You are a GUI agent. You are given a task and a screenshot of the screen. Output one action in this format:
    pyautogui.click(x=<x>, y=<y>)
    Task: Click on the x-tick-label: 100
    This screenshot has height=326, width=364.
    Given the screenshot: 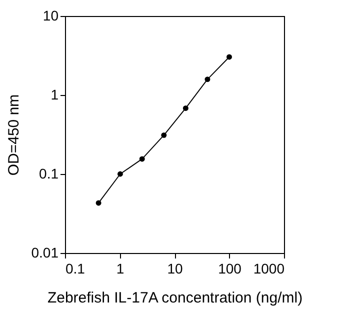 What is the action you would take?
    pyautogui.click(x=230, y=268)
    